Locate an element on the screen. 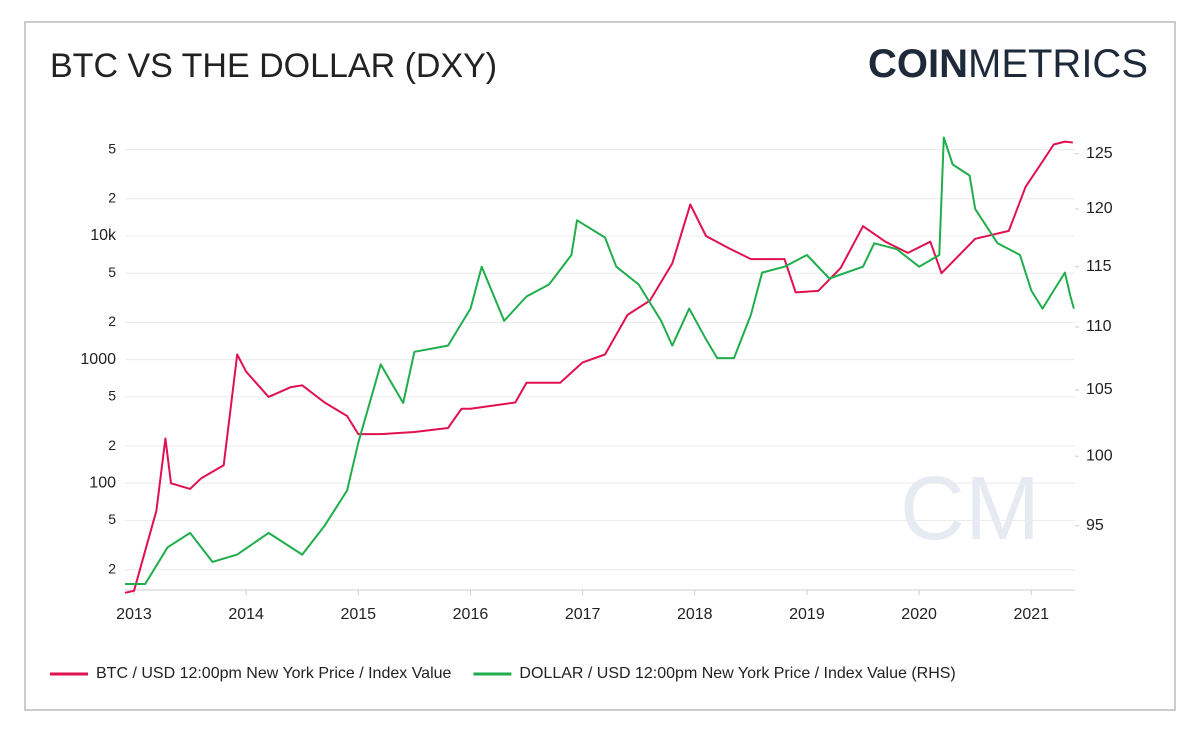 The width and height of the screenshot is (1200, 739). x-tick-label: 2019 is located at coordinates (807, 614).